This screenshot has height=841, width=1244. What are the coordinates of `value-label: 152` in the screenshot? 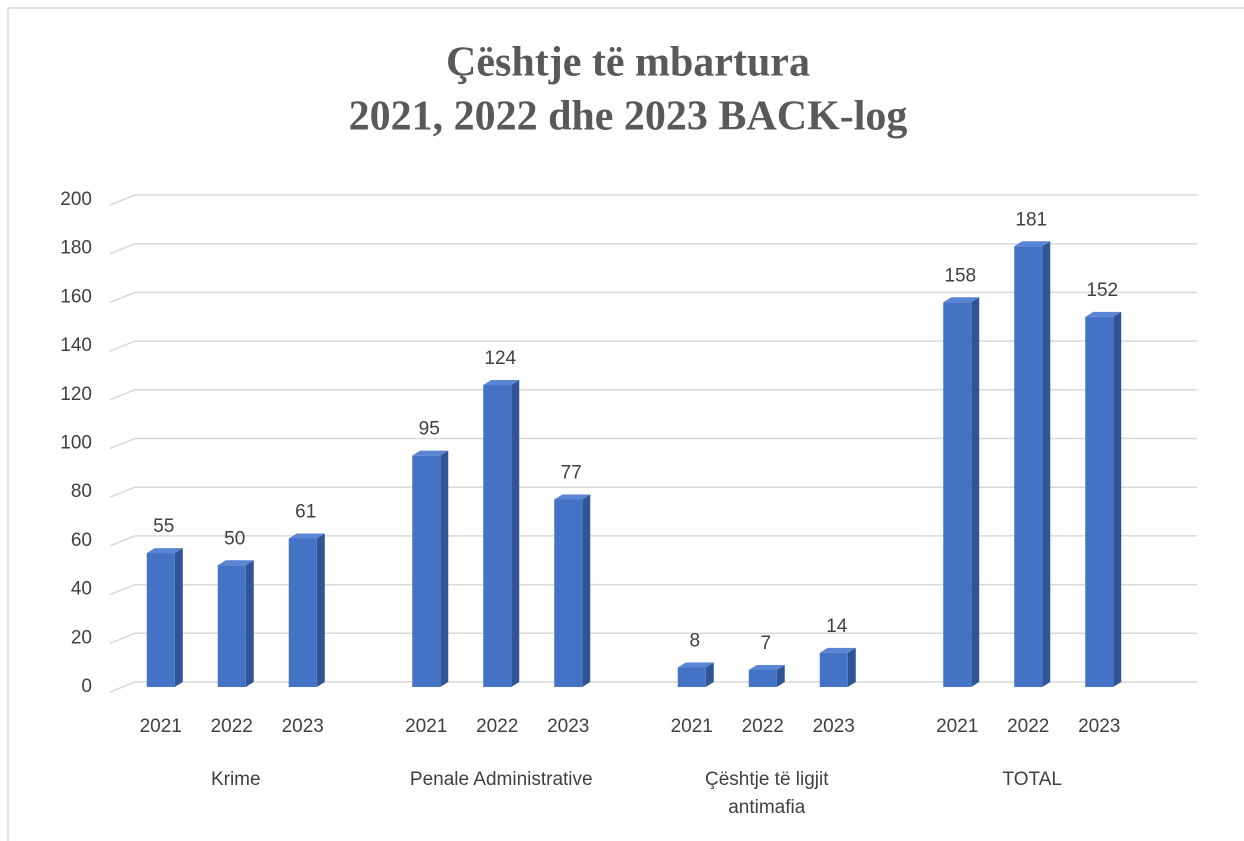 It's located at (1102, 290).